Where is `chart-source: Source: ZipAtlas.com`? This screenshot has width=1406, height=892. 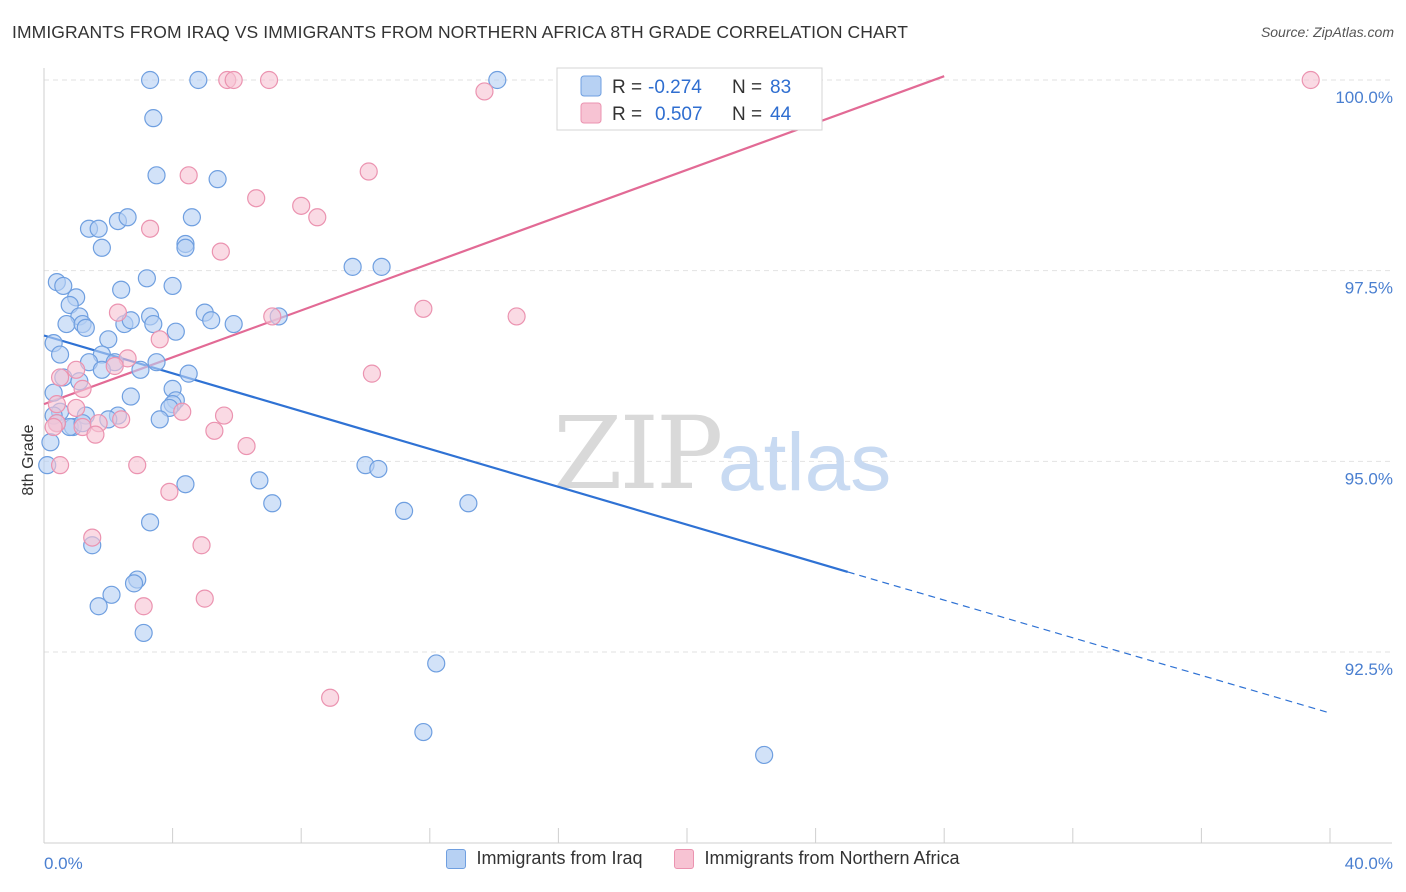 chart-source: Source: ZipAtlas.com is located at coordinates (1327, 32).